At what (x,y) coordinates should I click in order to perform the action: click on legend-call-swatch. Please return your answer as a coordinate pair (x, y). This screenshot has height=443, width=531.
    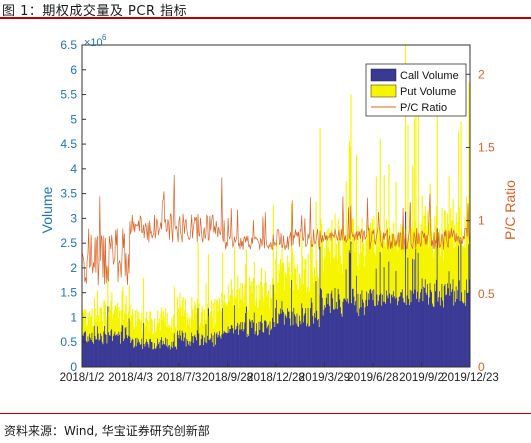
    Looking at the image, I should click on (383, 75).